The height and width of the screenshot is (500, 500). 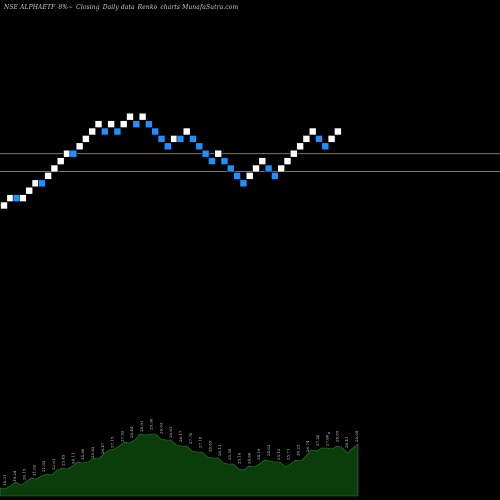 What do you see at coordinates (336, 436) in the screenshot?
I see `volume-label: 28.05` at bounding box center [336, 436].